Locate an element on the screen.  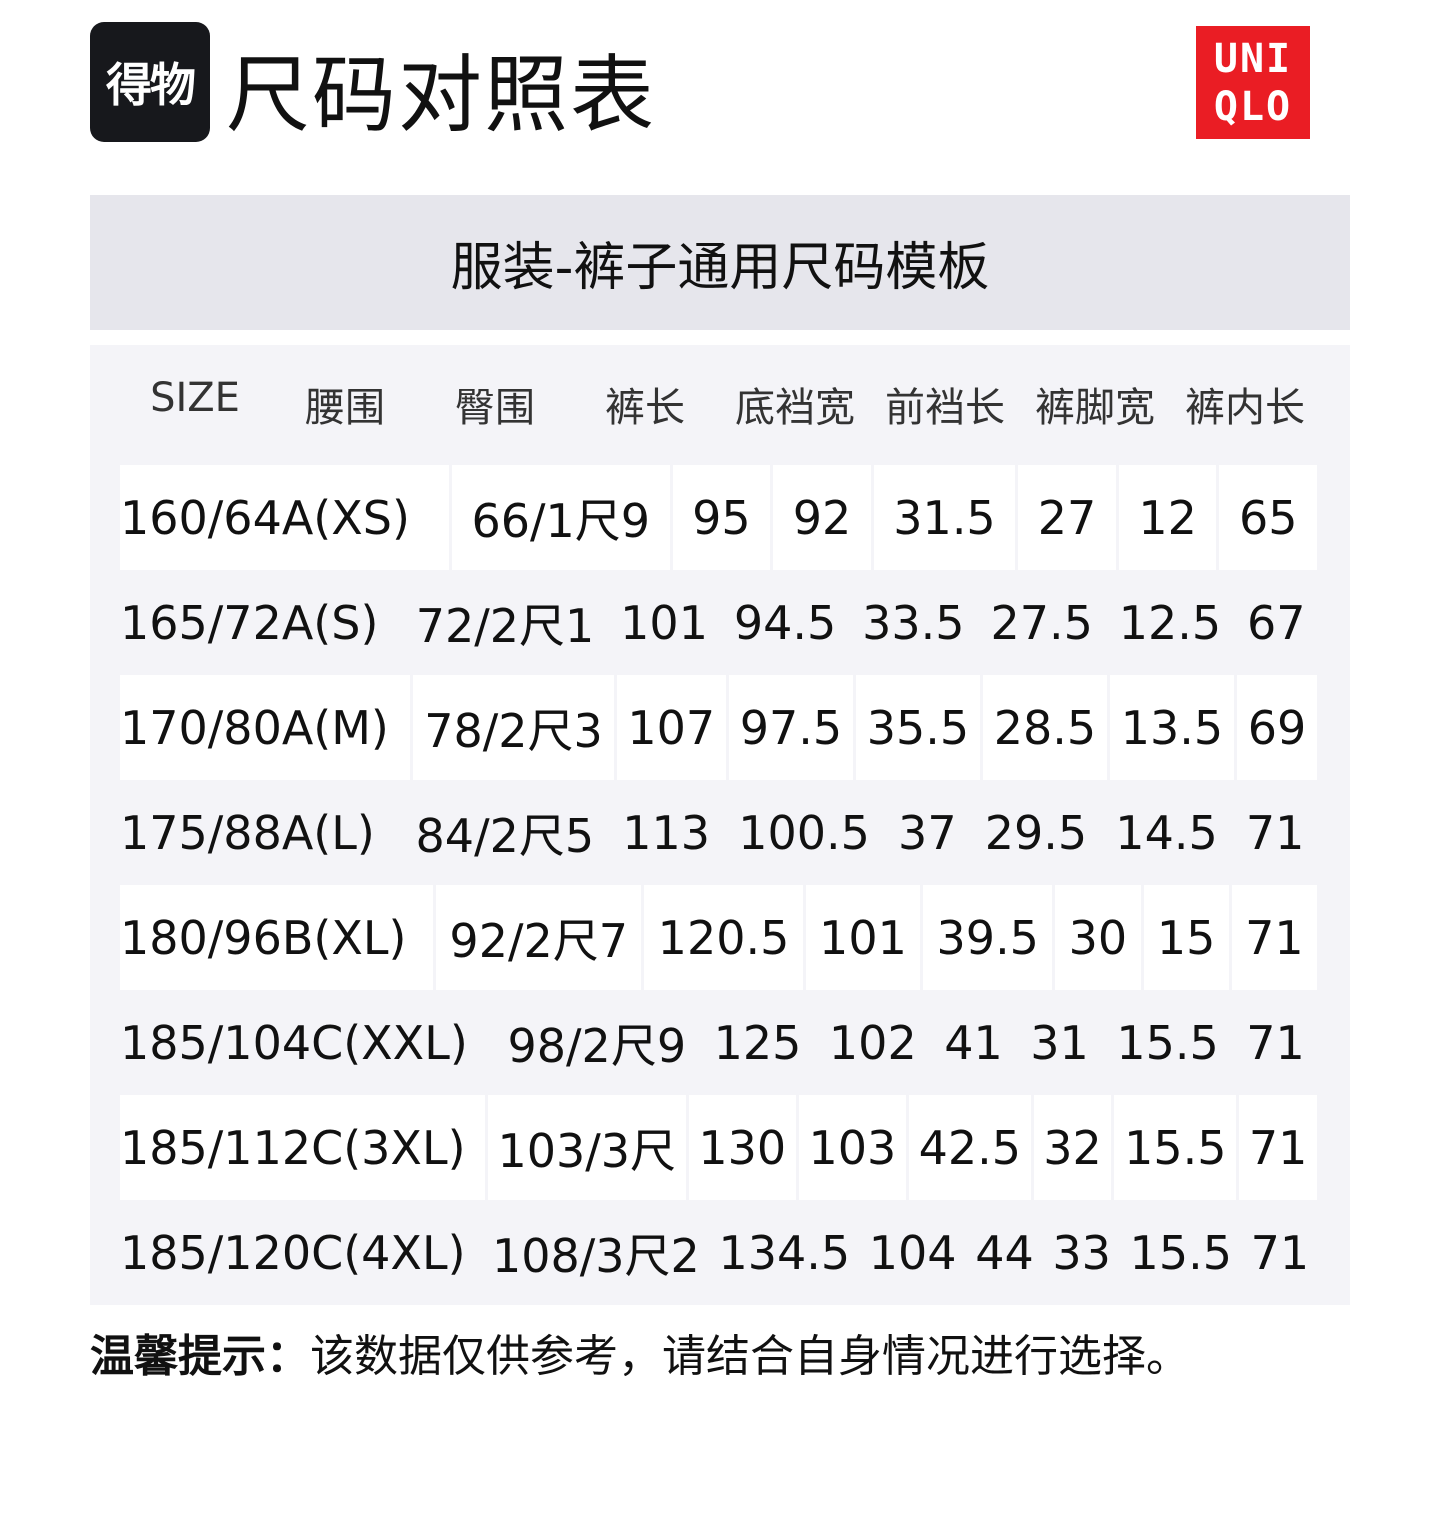
table-cell: 185/104C(XXL) is located at coordinates (294, 1042).